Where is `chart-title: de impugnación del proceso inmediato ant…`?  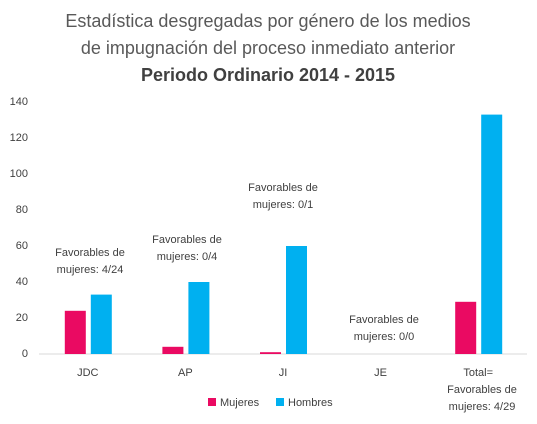
chart-title: de impugnación del proceso inmediato ant… is located at coordinates (268, 48).